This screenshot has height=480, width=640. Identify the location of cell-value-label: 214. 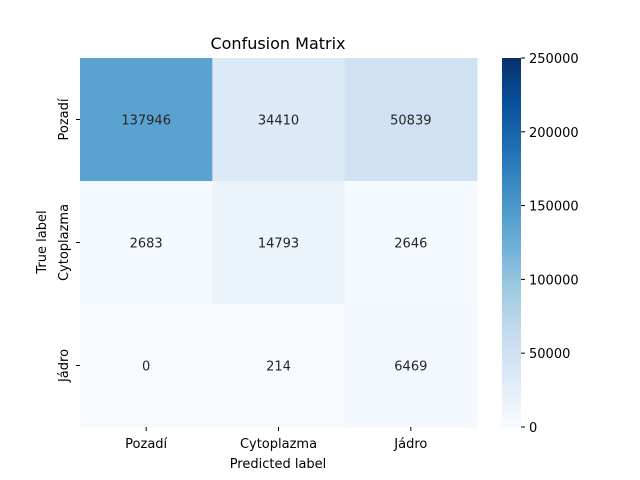
(278, 367).